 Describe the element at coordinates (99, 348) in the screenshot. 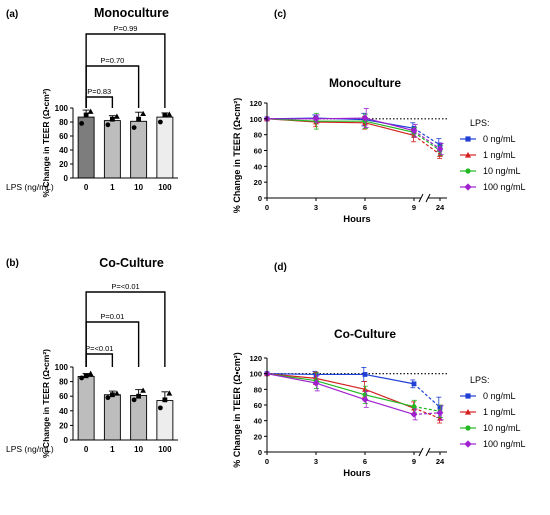

I see `p-value-label: P=<0.01` at that location.